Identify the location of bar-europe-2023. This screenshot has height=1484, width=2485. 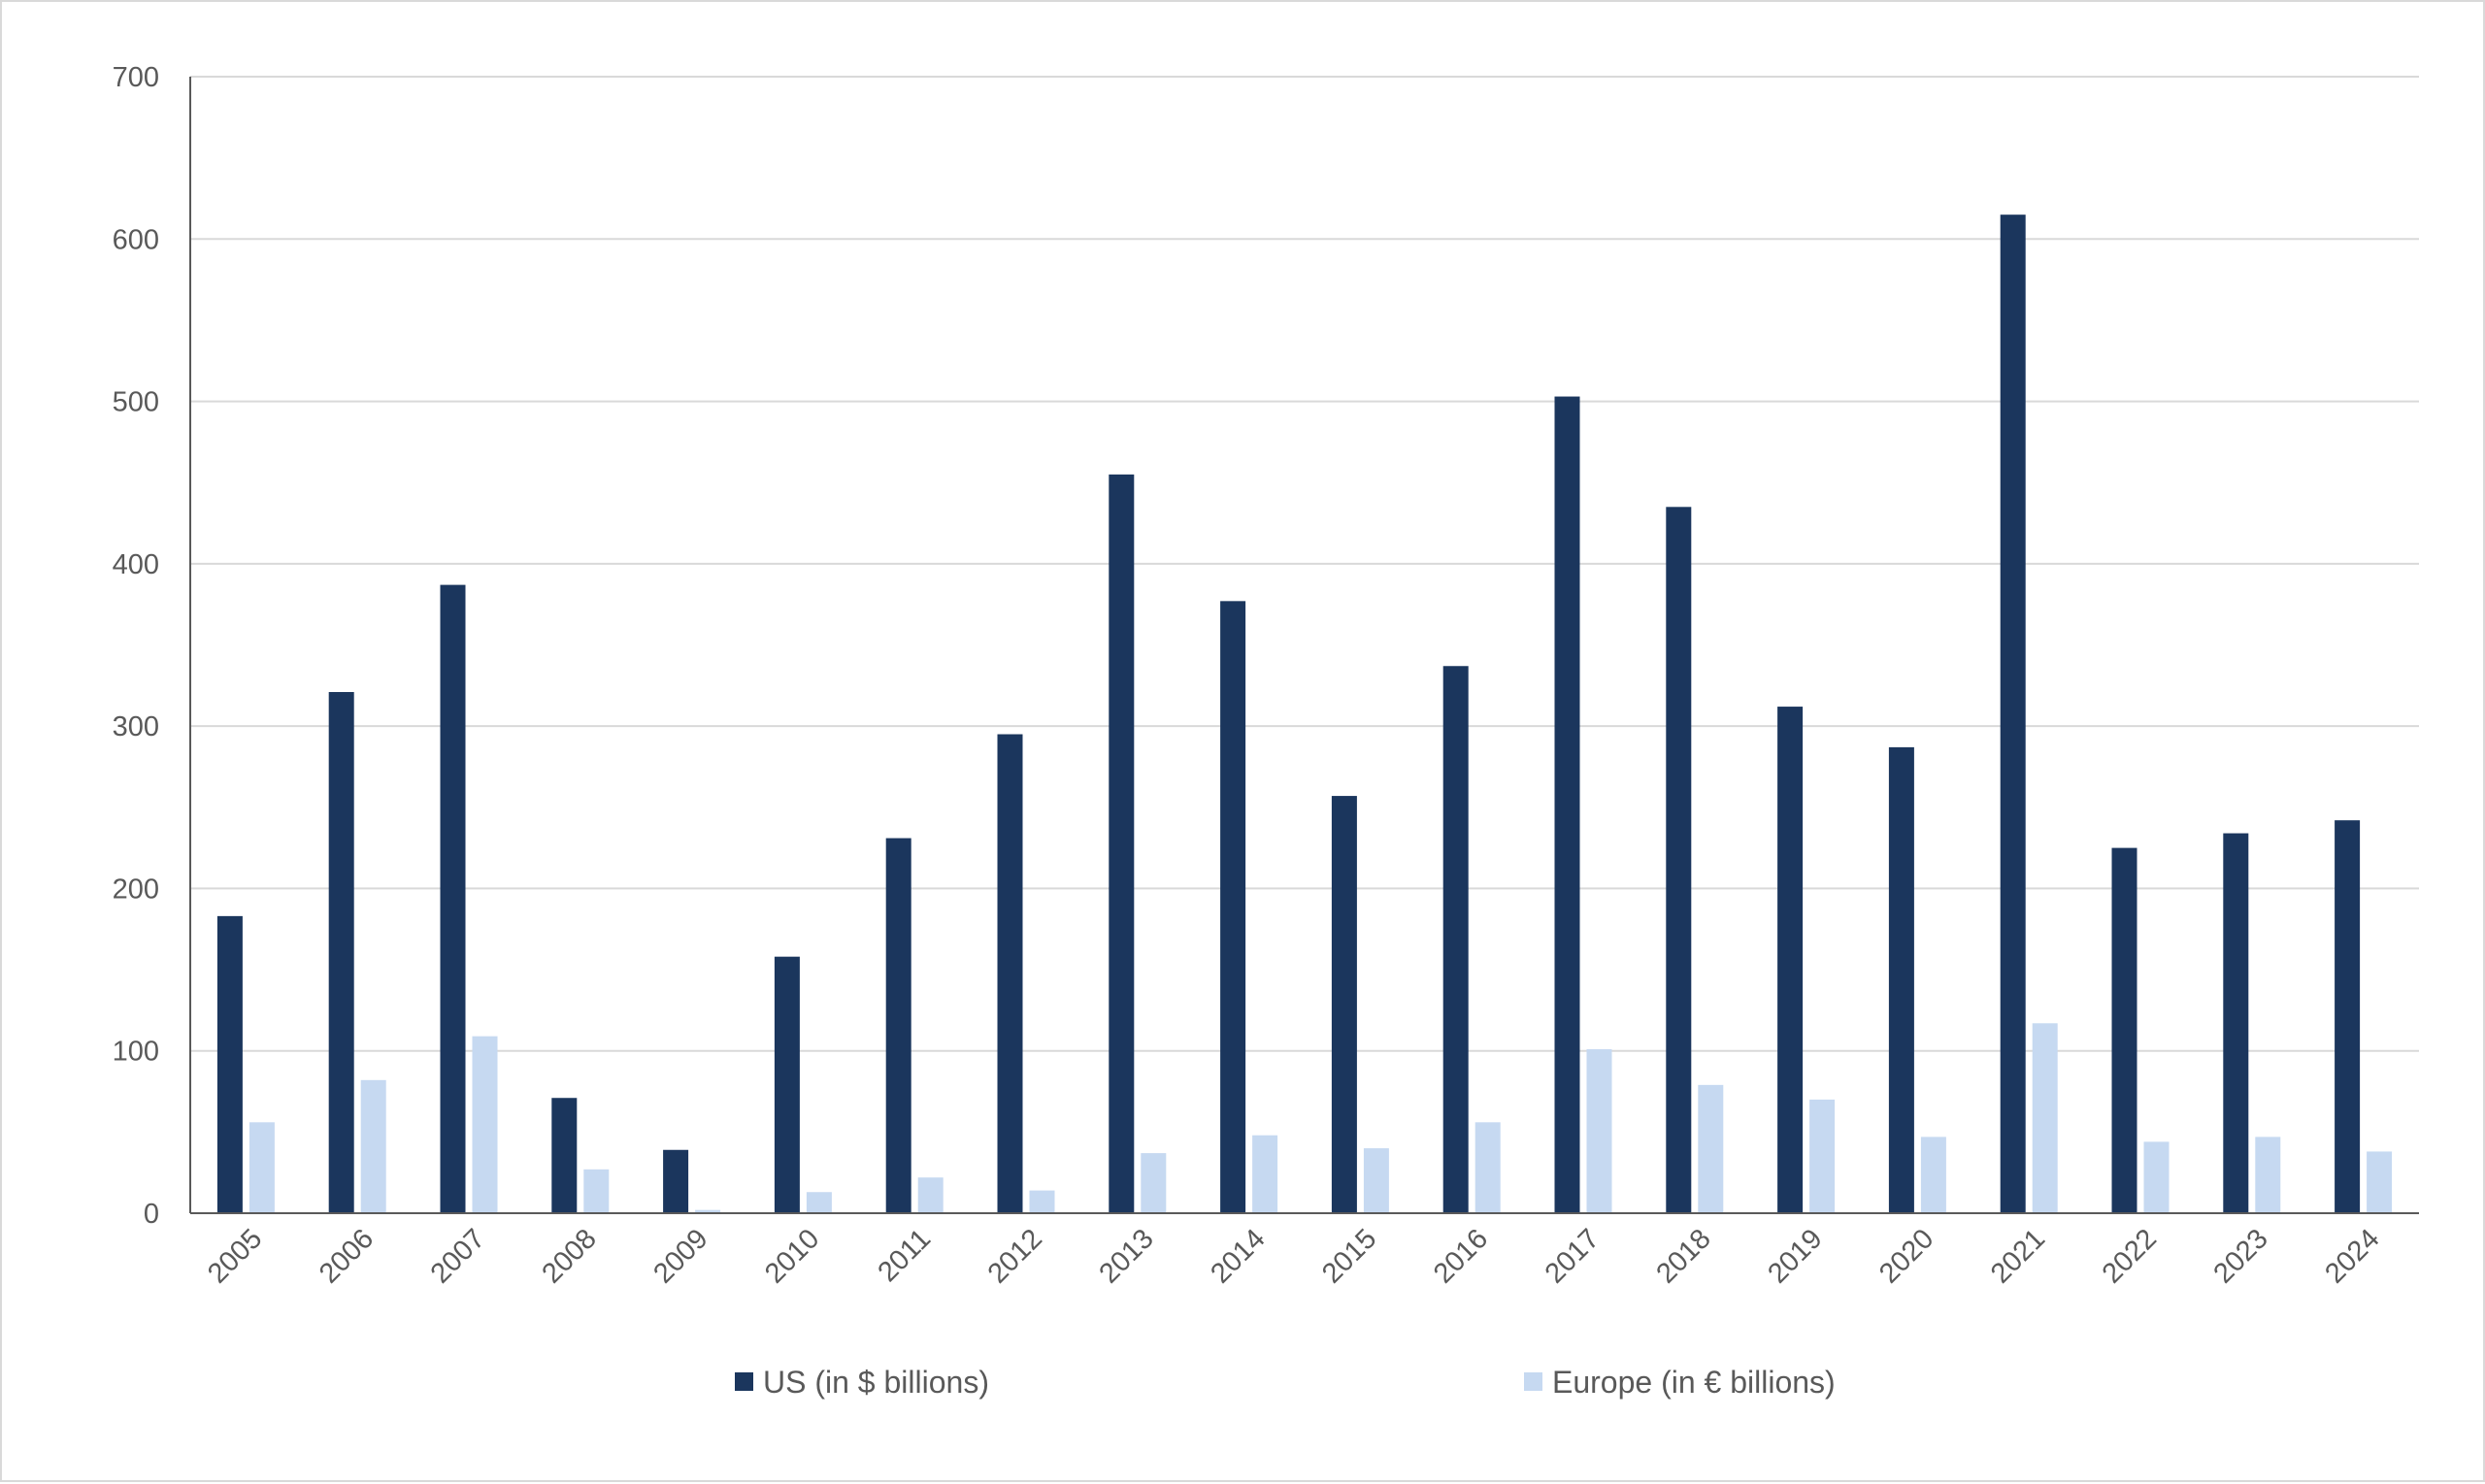
(2268, 1175).